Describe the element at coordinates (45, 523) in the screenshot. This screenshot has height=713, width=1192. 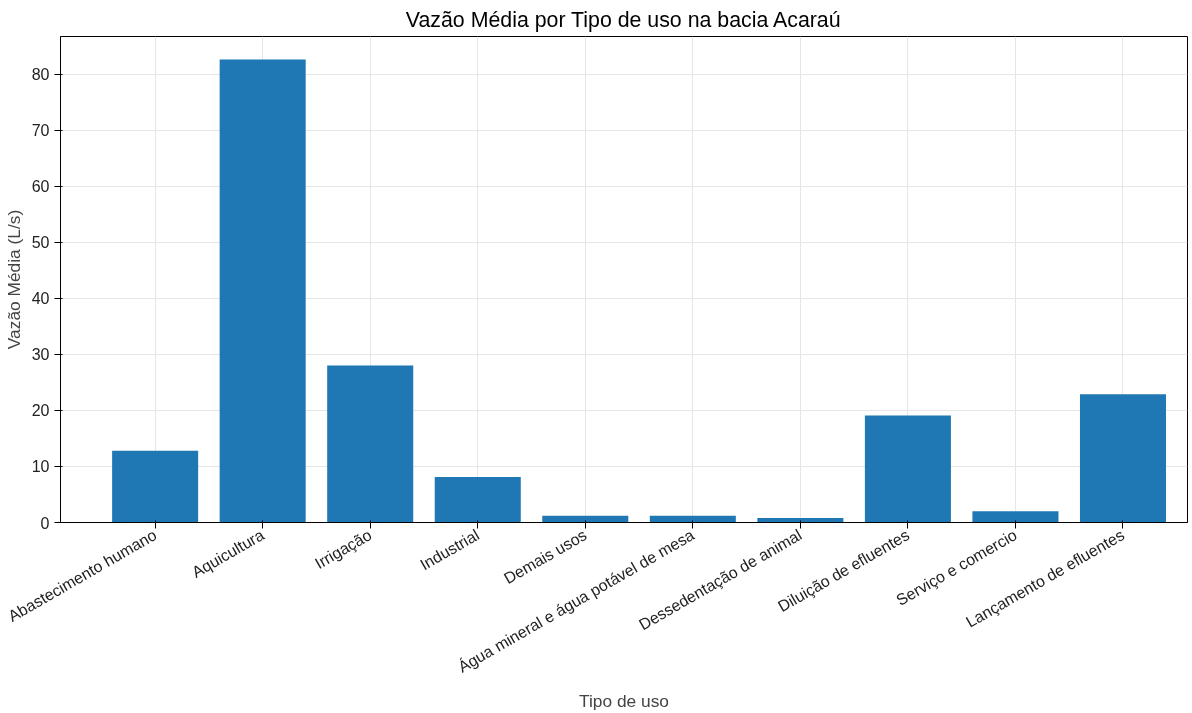
I see `y-tick-label: 0` at that location.